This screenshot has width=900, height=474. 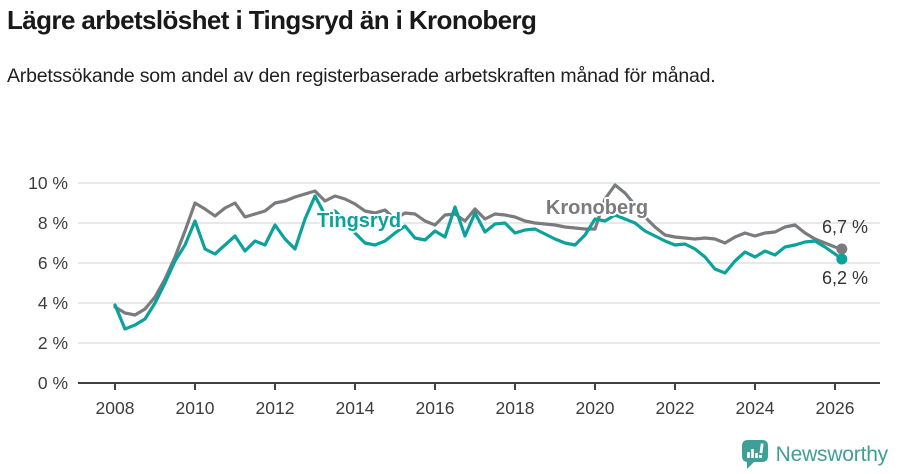 What do you see at coordinates (755, 408) in the screenshot?
I see `x-tick-label: 2024` at bounding box center [755, 408].